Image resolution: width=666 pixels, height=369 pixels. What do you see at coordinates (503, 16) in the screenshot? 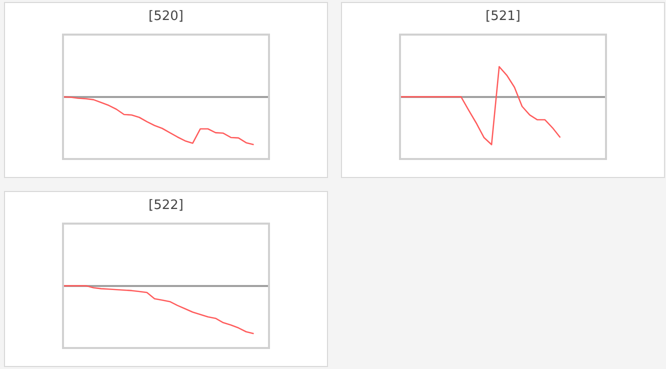
I see `chart-title: [521]` at bounding box center [503, 16].